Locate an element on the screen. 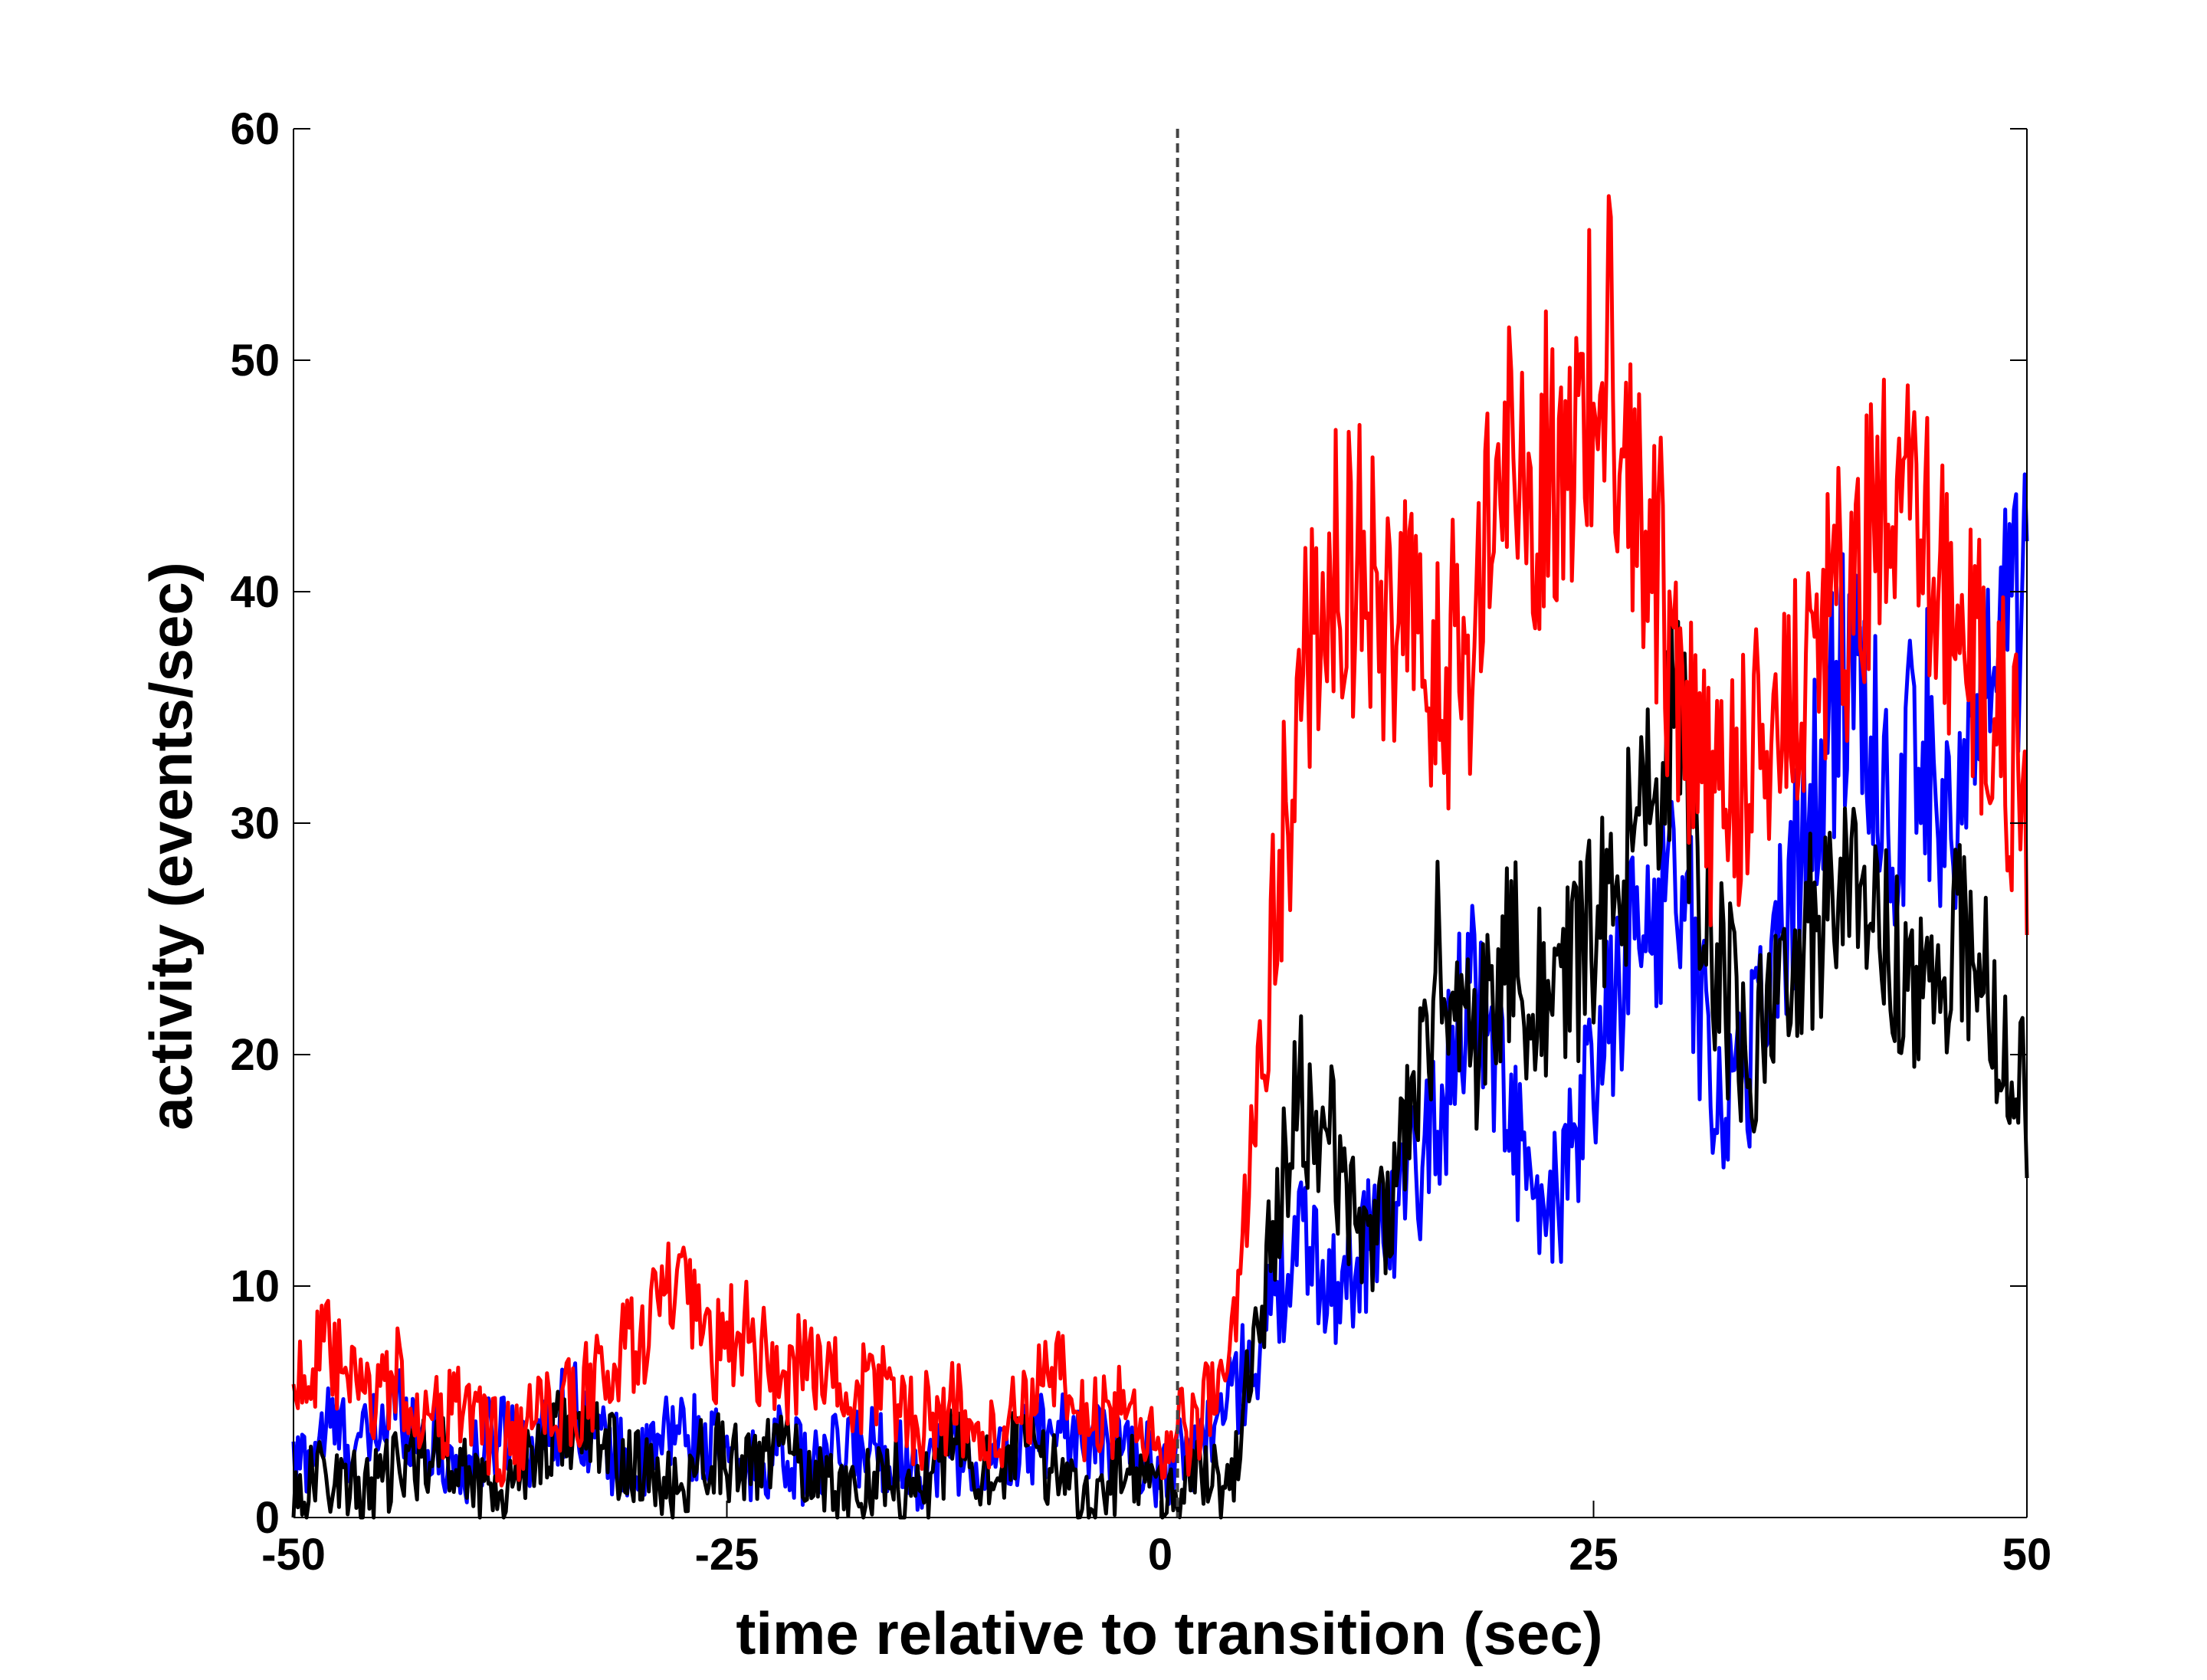 This screenshot has width=2207, height=1680. x-tick-label: -25 is located at coordinates (727, 1555).